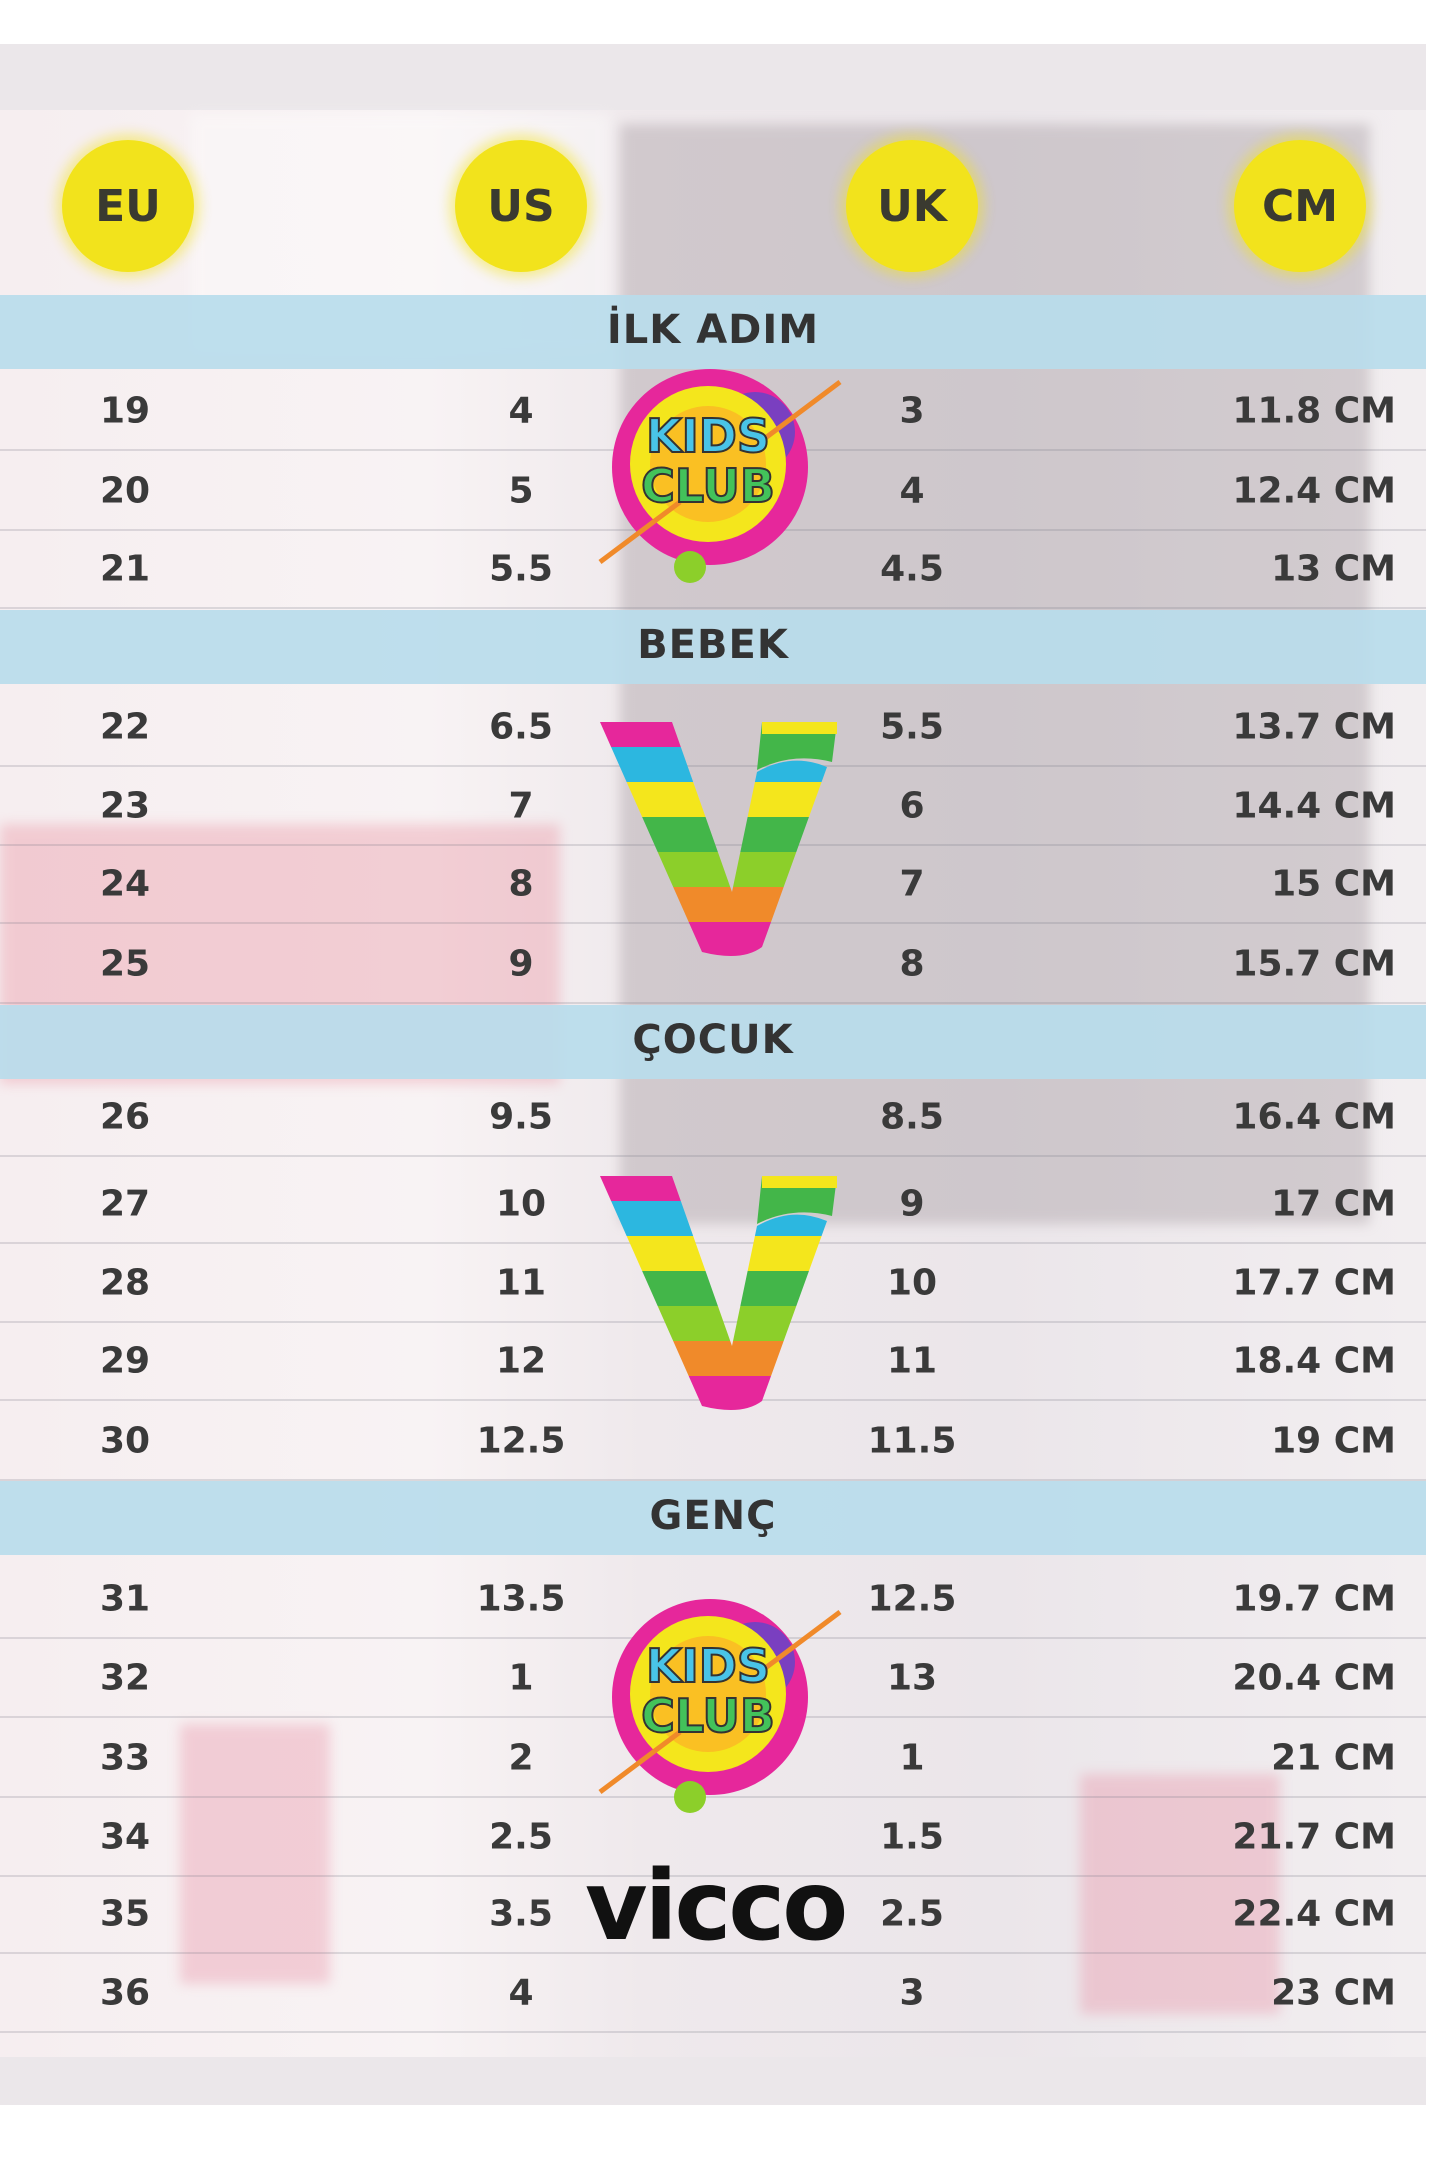 The image size is (1440, 2160). I want to click on size-eu-cell: 23, so click(125, 806).